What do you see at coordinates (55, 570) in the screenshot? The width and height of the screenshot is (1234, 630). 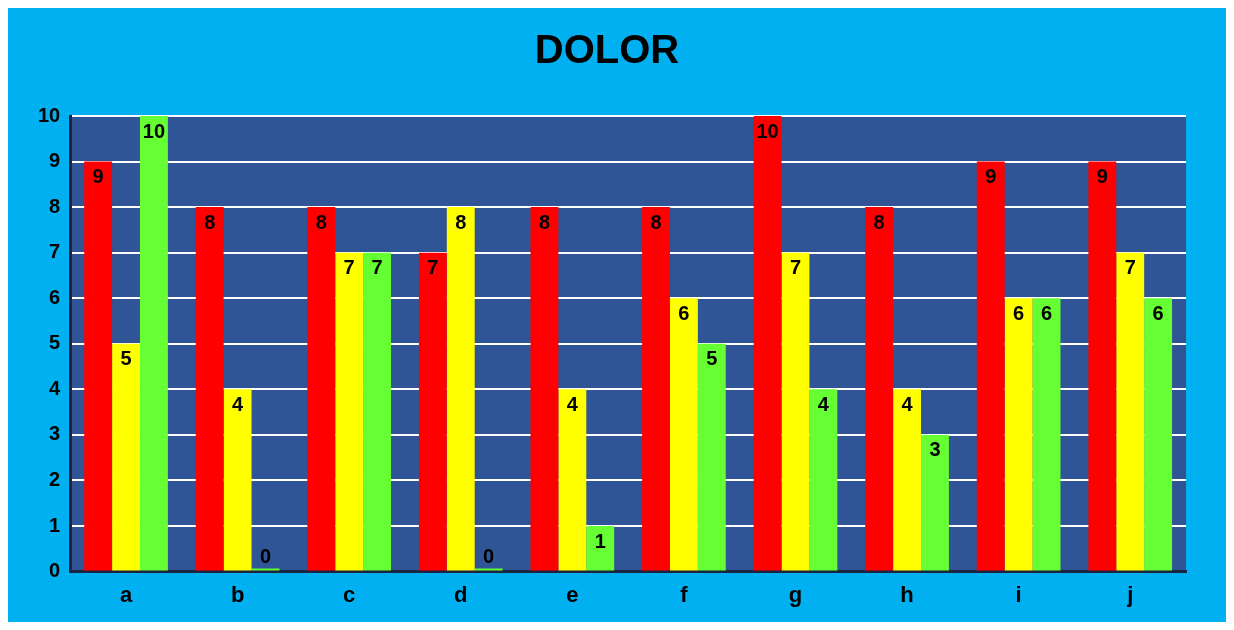 I see `y-tick-label: 0` at bounding box center [55, 570].